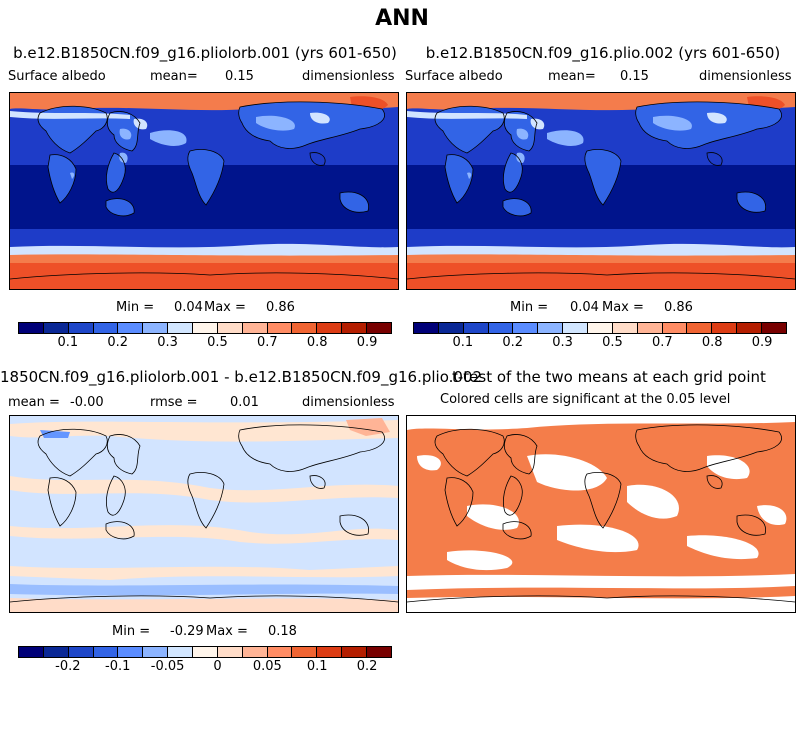 The image size is (804, 733). I want to click on panel2-colorbar-tick-label: 0.8, so click(712, 342).